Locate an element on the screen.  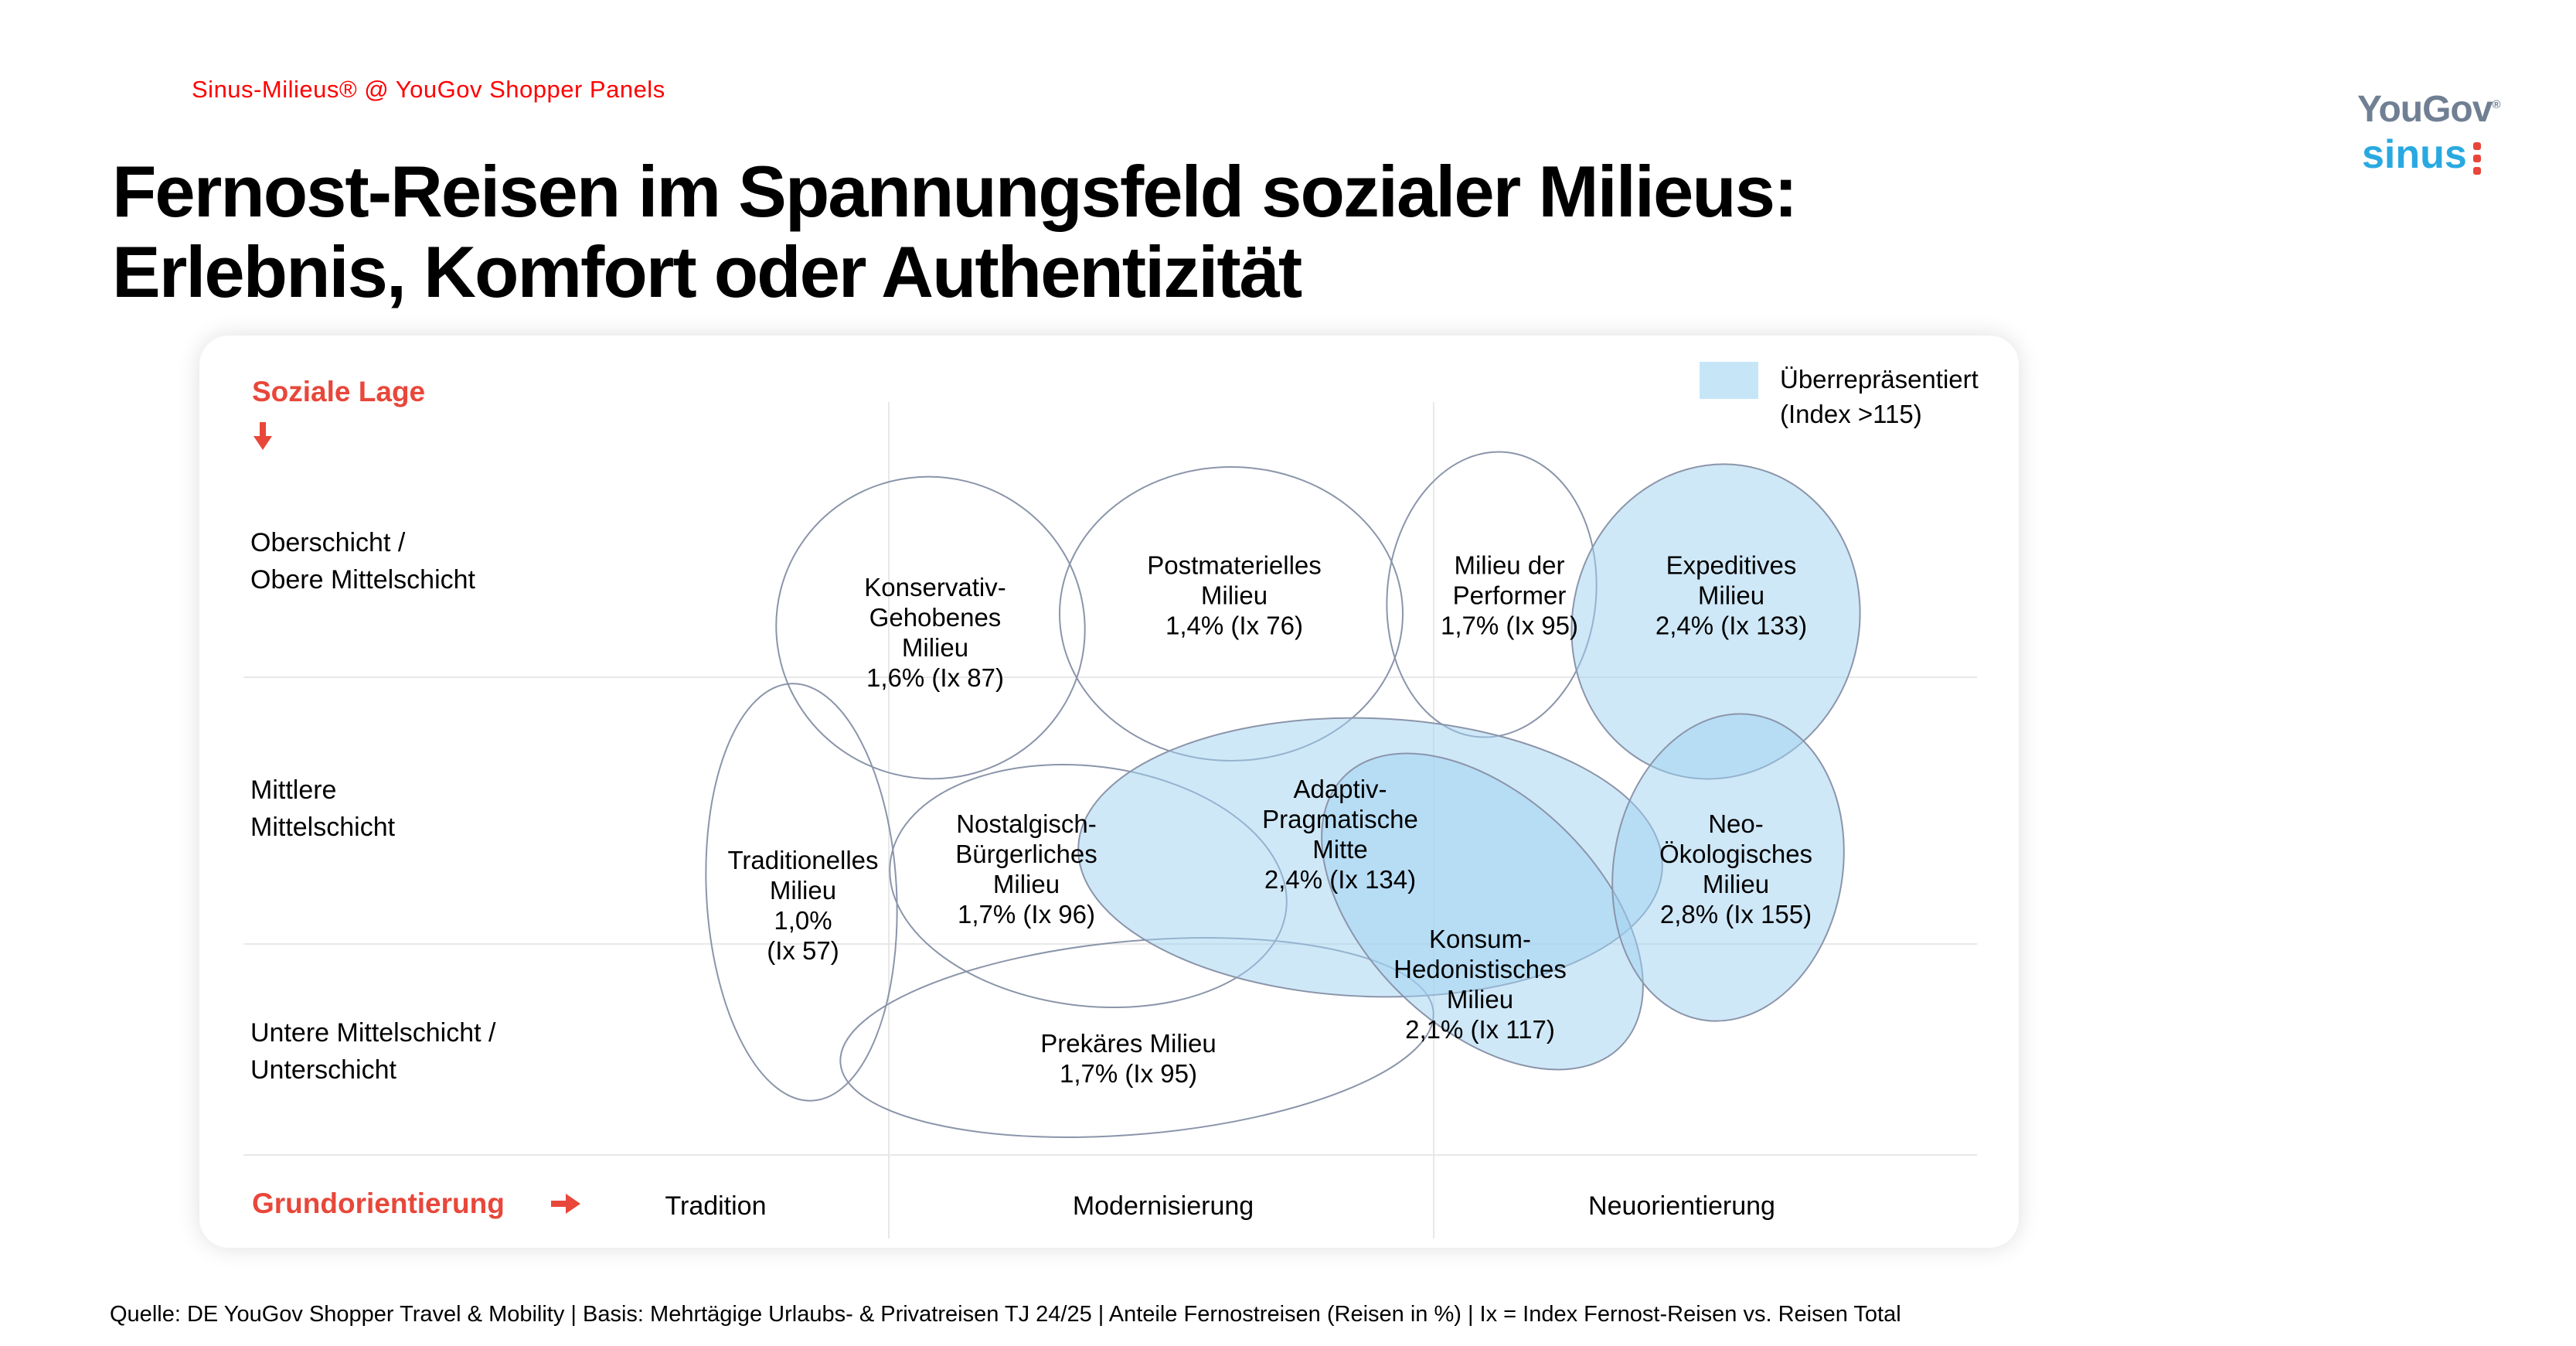
milieu-ellipse-konservativ-gehobenes is located at coordinates (930, 627).